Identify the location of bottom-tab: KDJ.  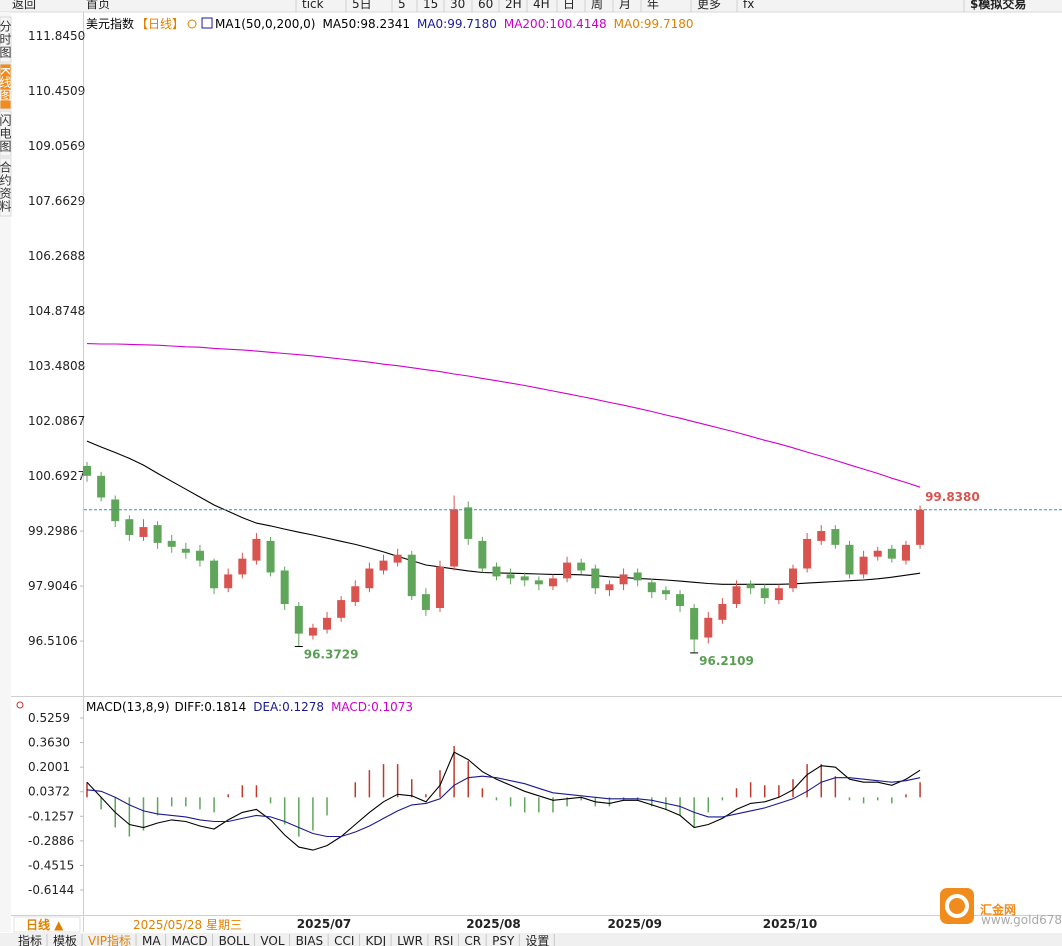
(375, 940).